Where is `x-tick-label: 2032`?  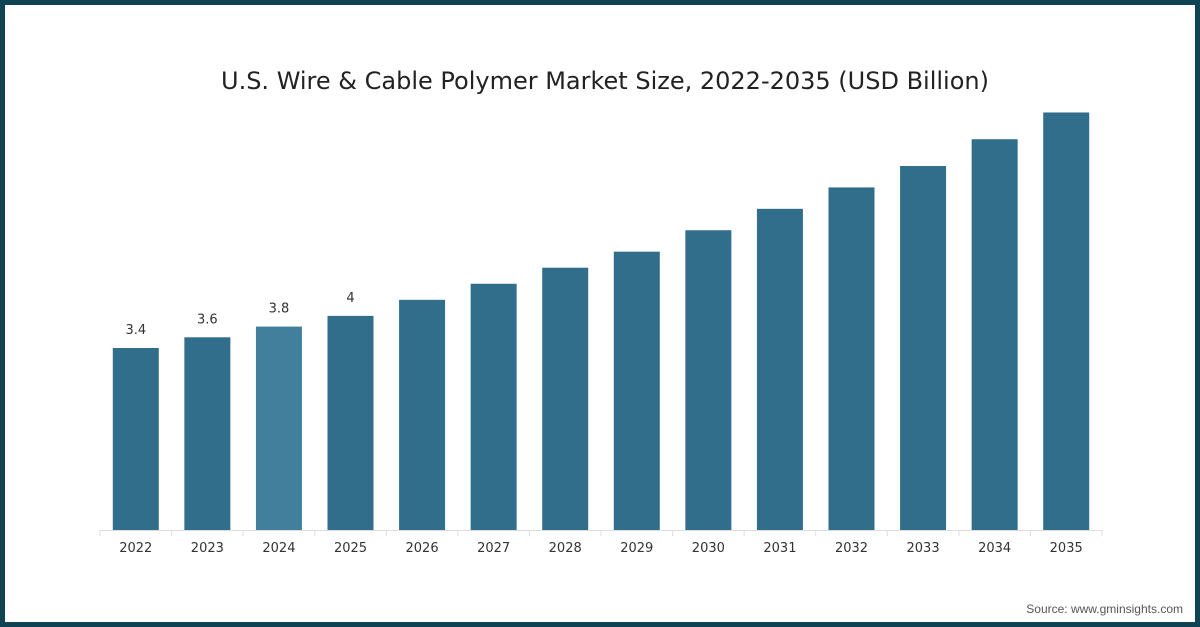 x-tick-label: 2032 is located at coordinates (851, 548).